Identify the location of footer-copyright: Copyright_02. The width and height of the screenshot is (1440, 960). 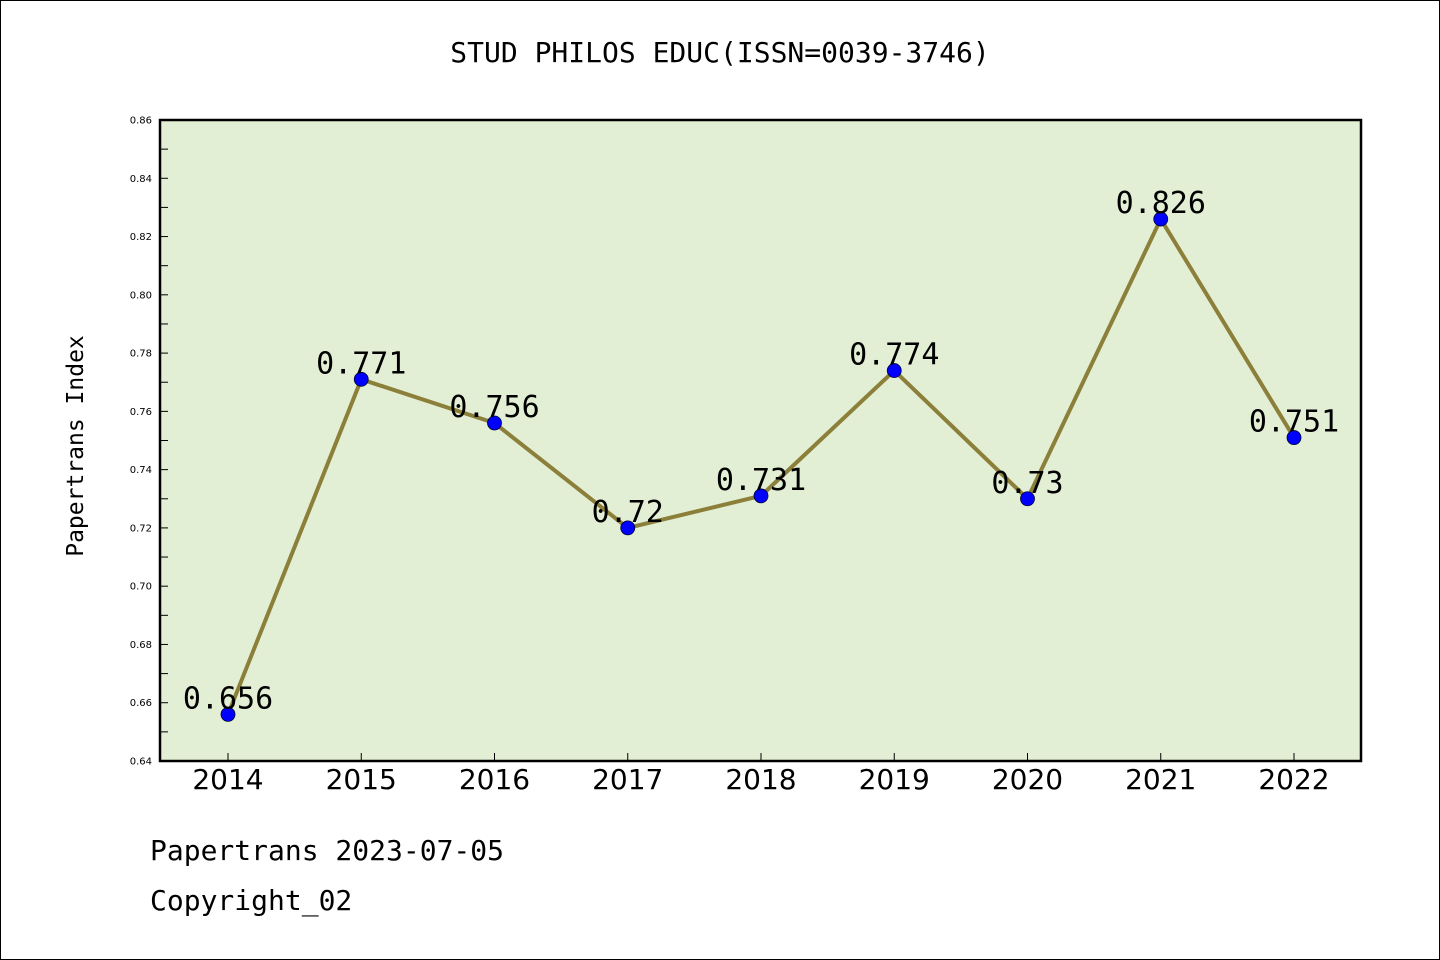
(251, 900).